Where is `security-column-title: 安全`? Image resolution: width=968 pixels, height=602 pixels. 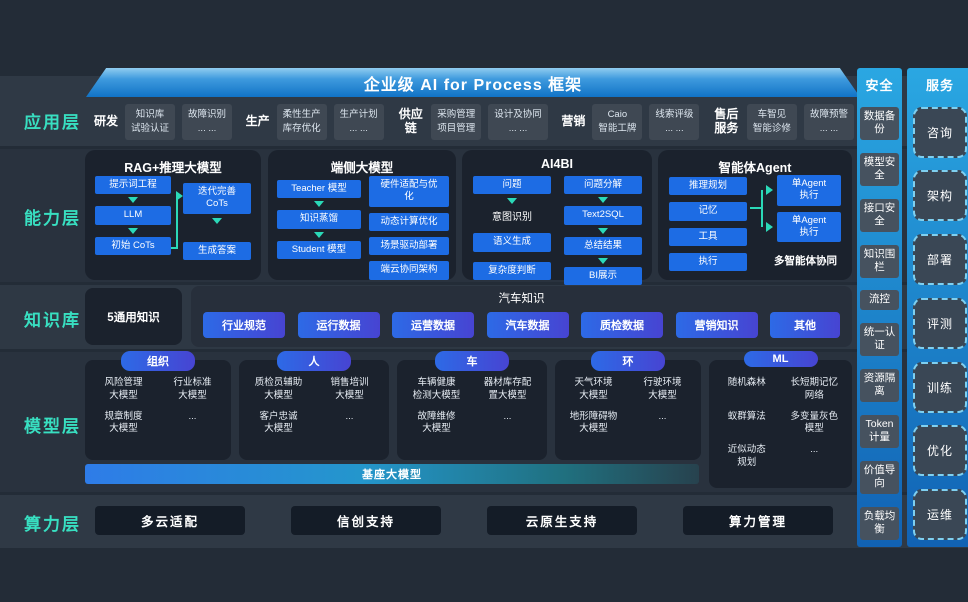 security-column-title: 安全 is located at coordinates (879, 85).